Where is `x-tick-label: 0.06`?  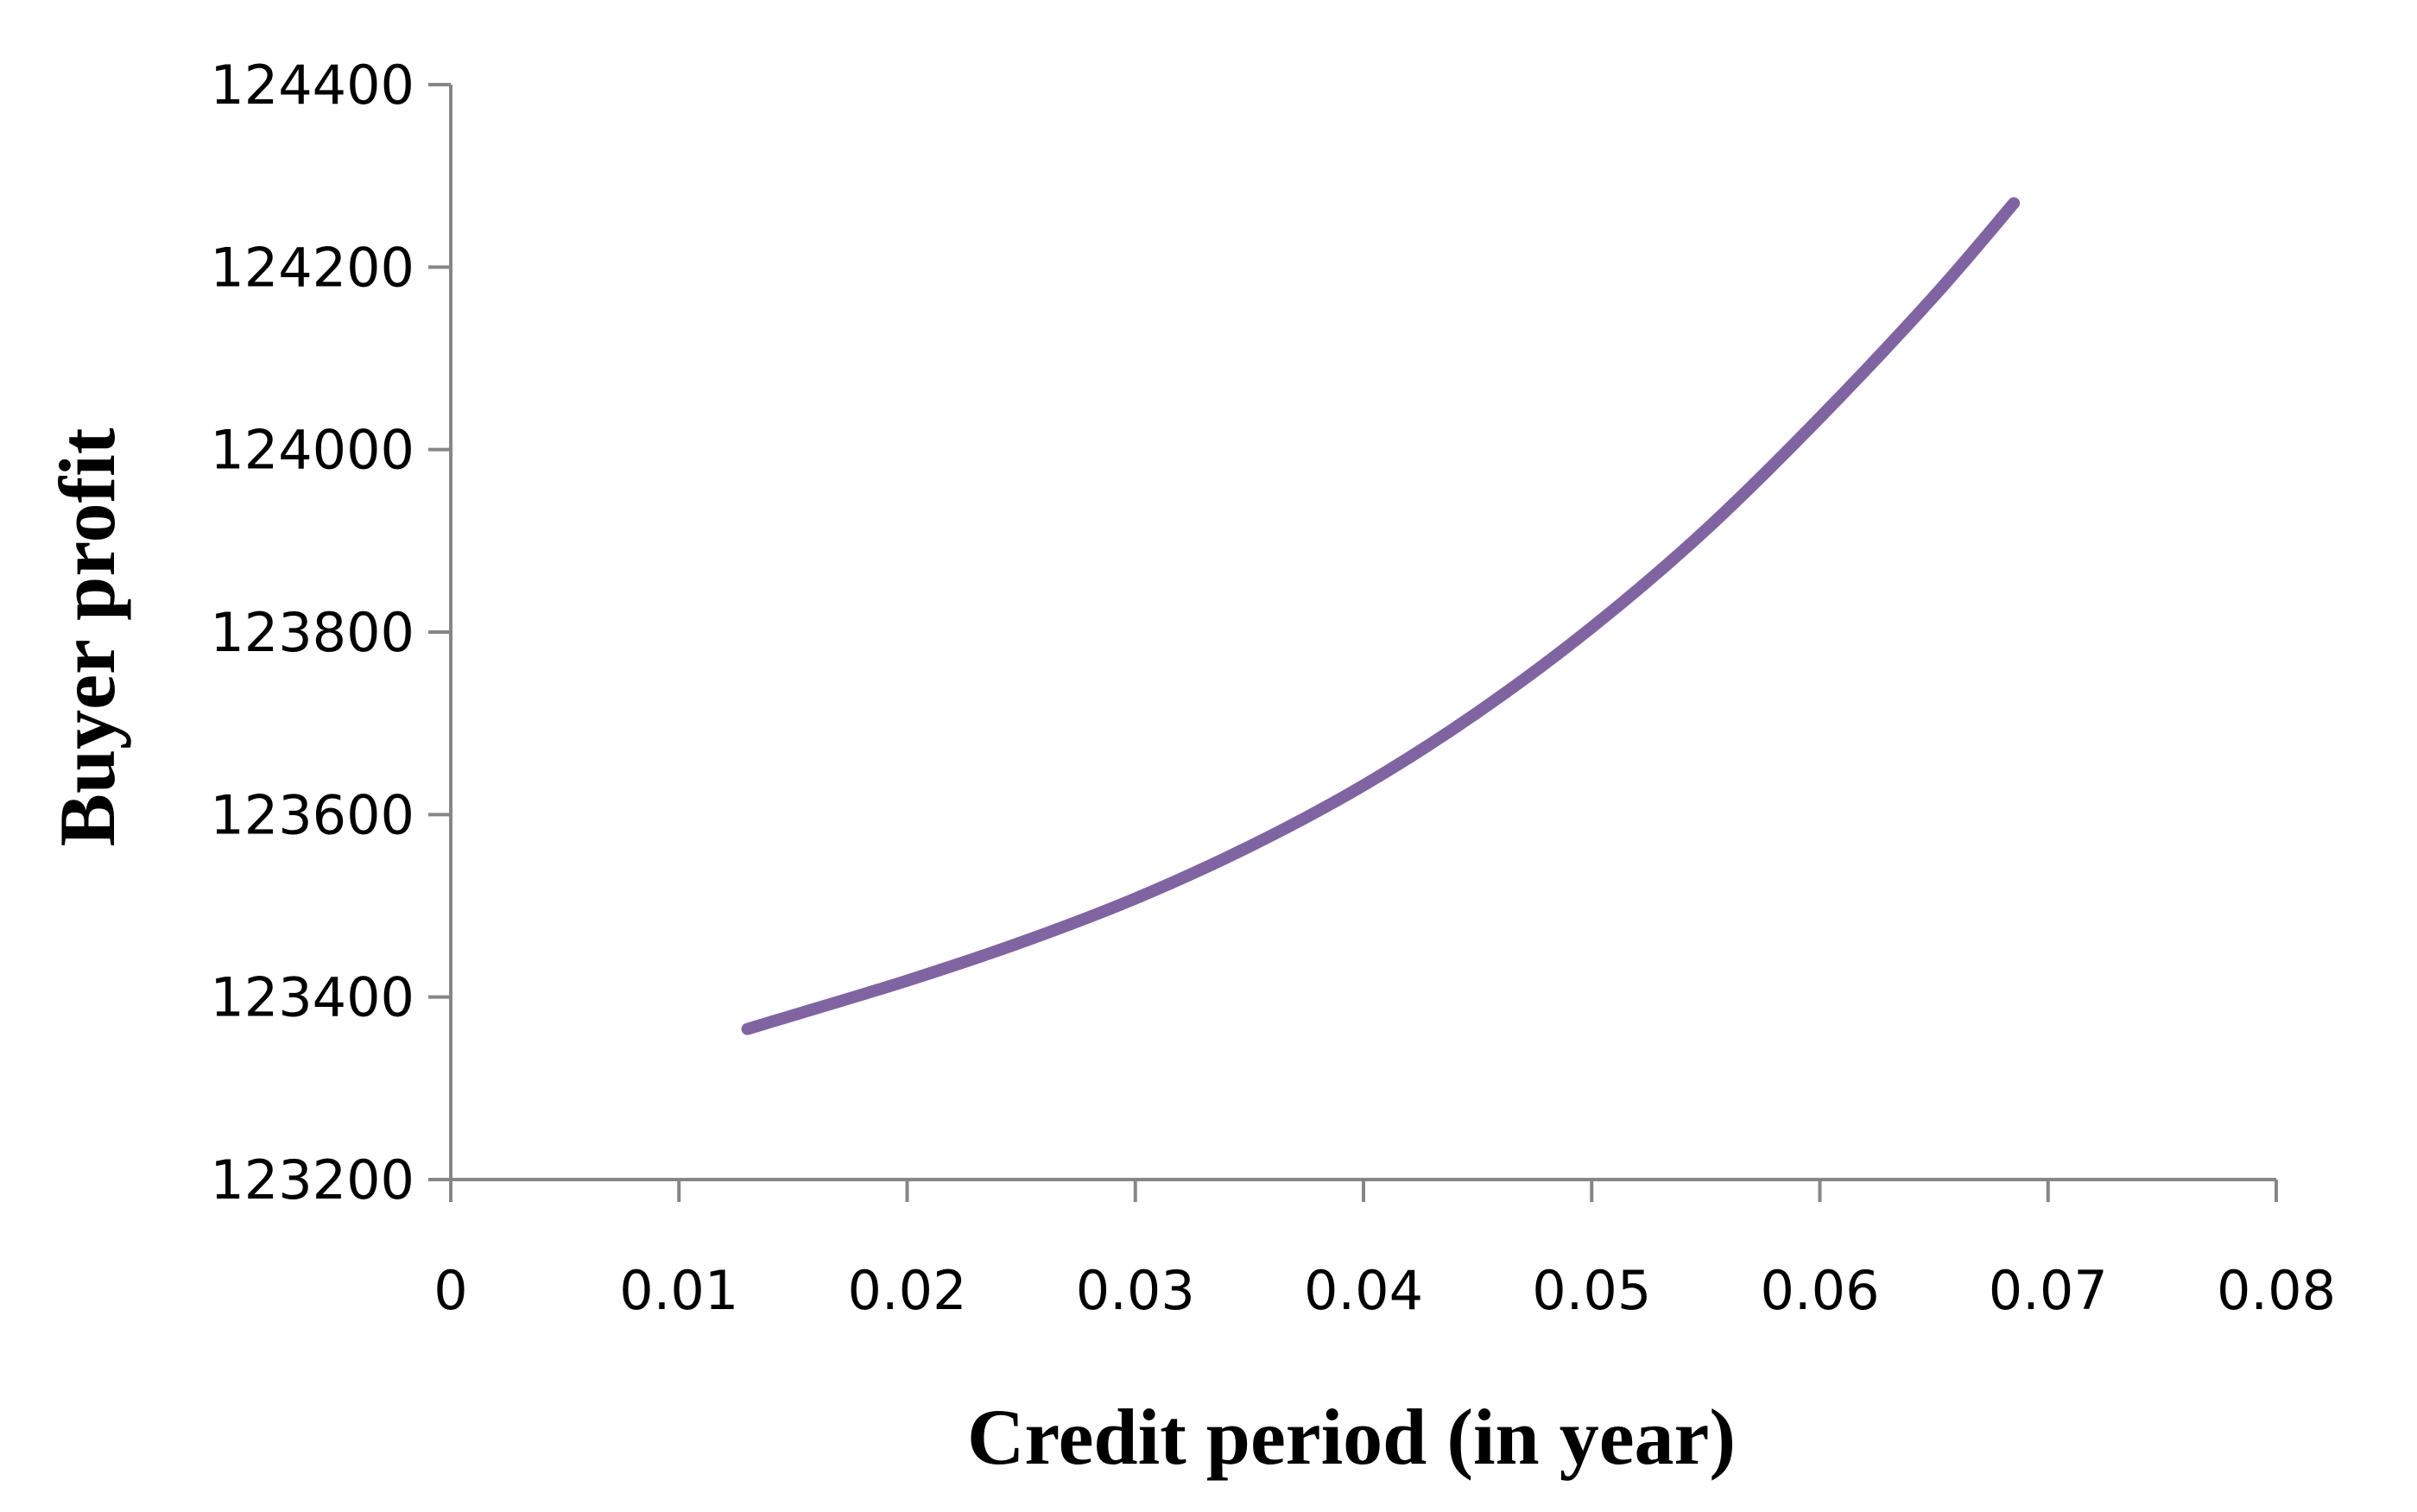 x-tick-label: 0.06 is located at coordinates (1819, 1290).